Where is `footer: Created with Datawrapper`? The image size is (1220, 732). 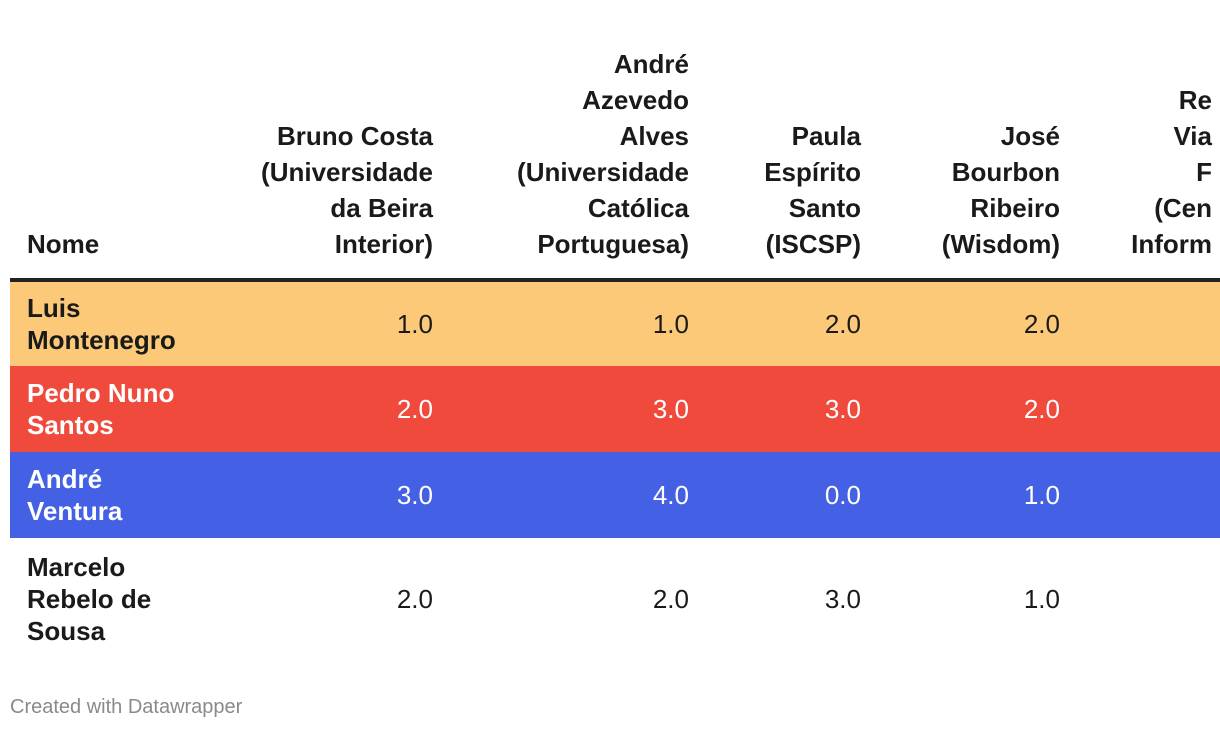
footer: Created with Datawrapper is located at coordinates (126, 707).